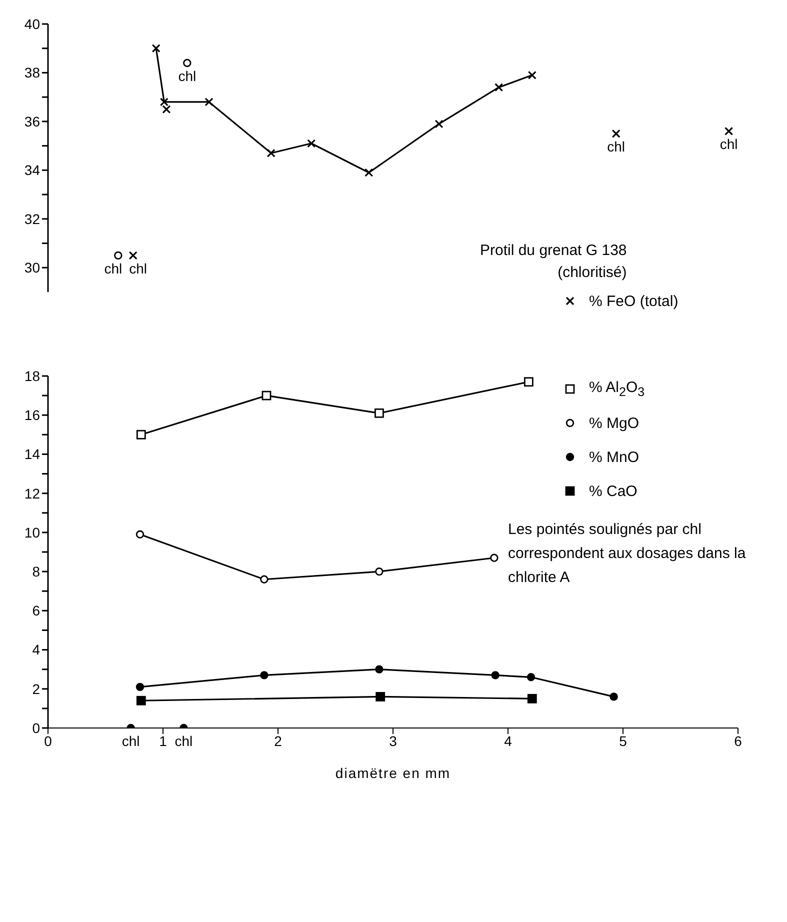 Image resolution: width=787 pixels, height=922 pixels. Describe the element at coordinates (623, 740) in the screenshot. I see `x-tick-label: 5` at that location.